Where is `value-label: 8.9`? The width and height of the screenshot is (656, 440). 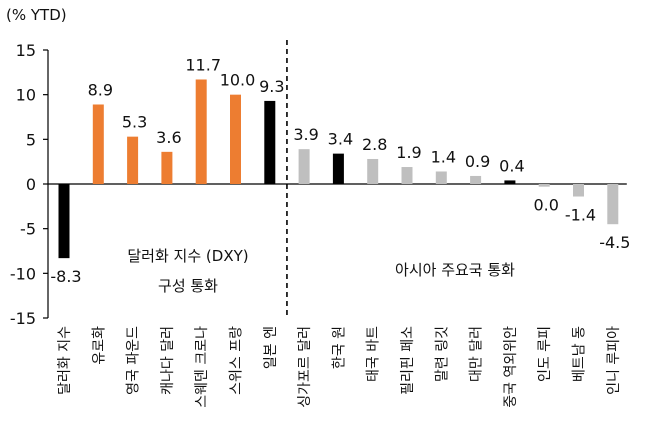 value-label: 8.9 is located at coordinates (100, 89).